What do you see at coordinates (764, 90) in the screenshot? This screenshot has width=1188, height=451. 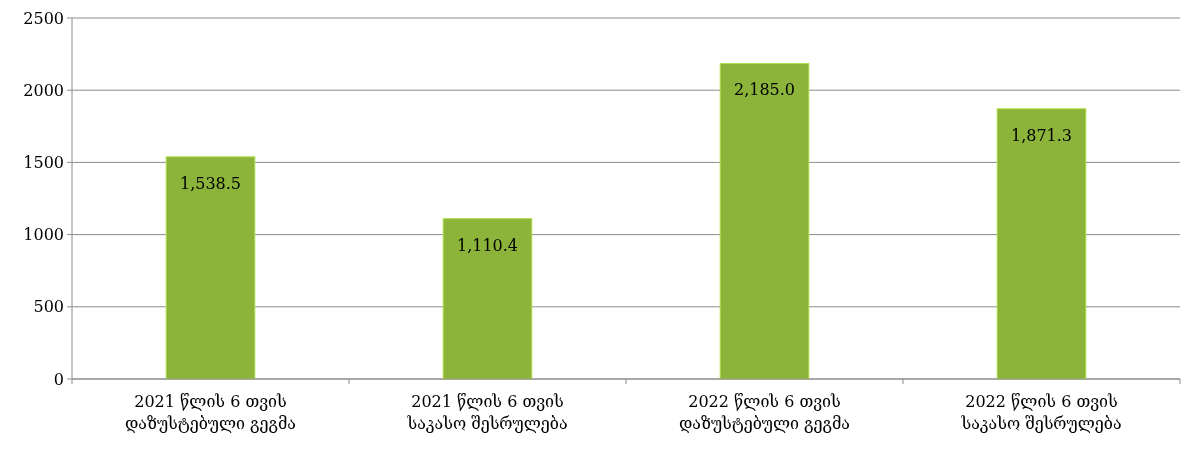 I see `data-label: 2,185.0` at bounding box center [764, 90].